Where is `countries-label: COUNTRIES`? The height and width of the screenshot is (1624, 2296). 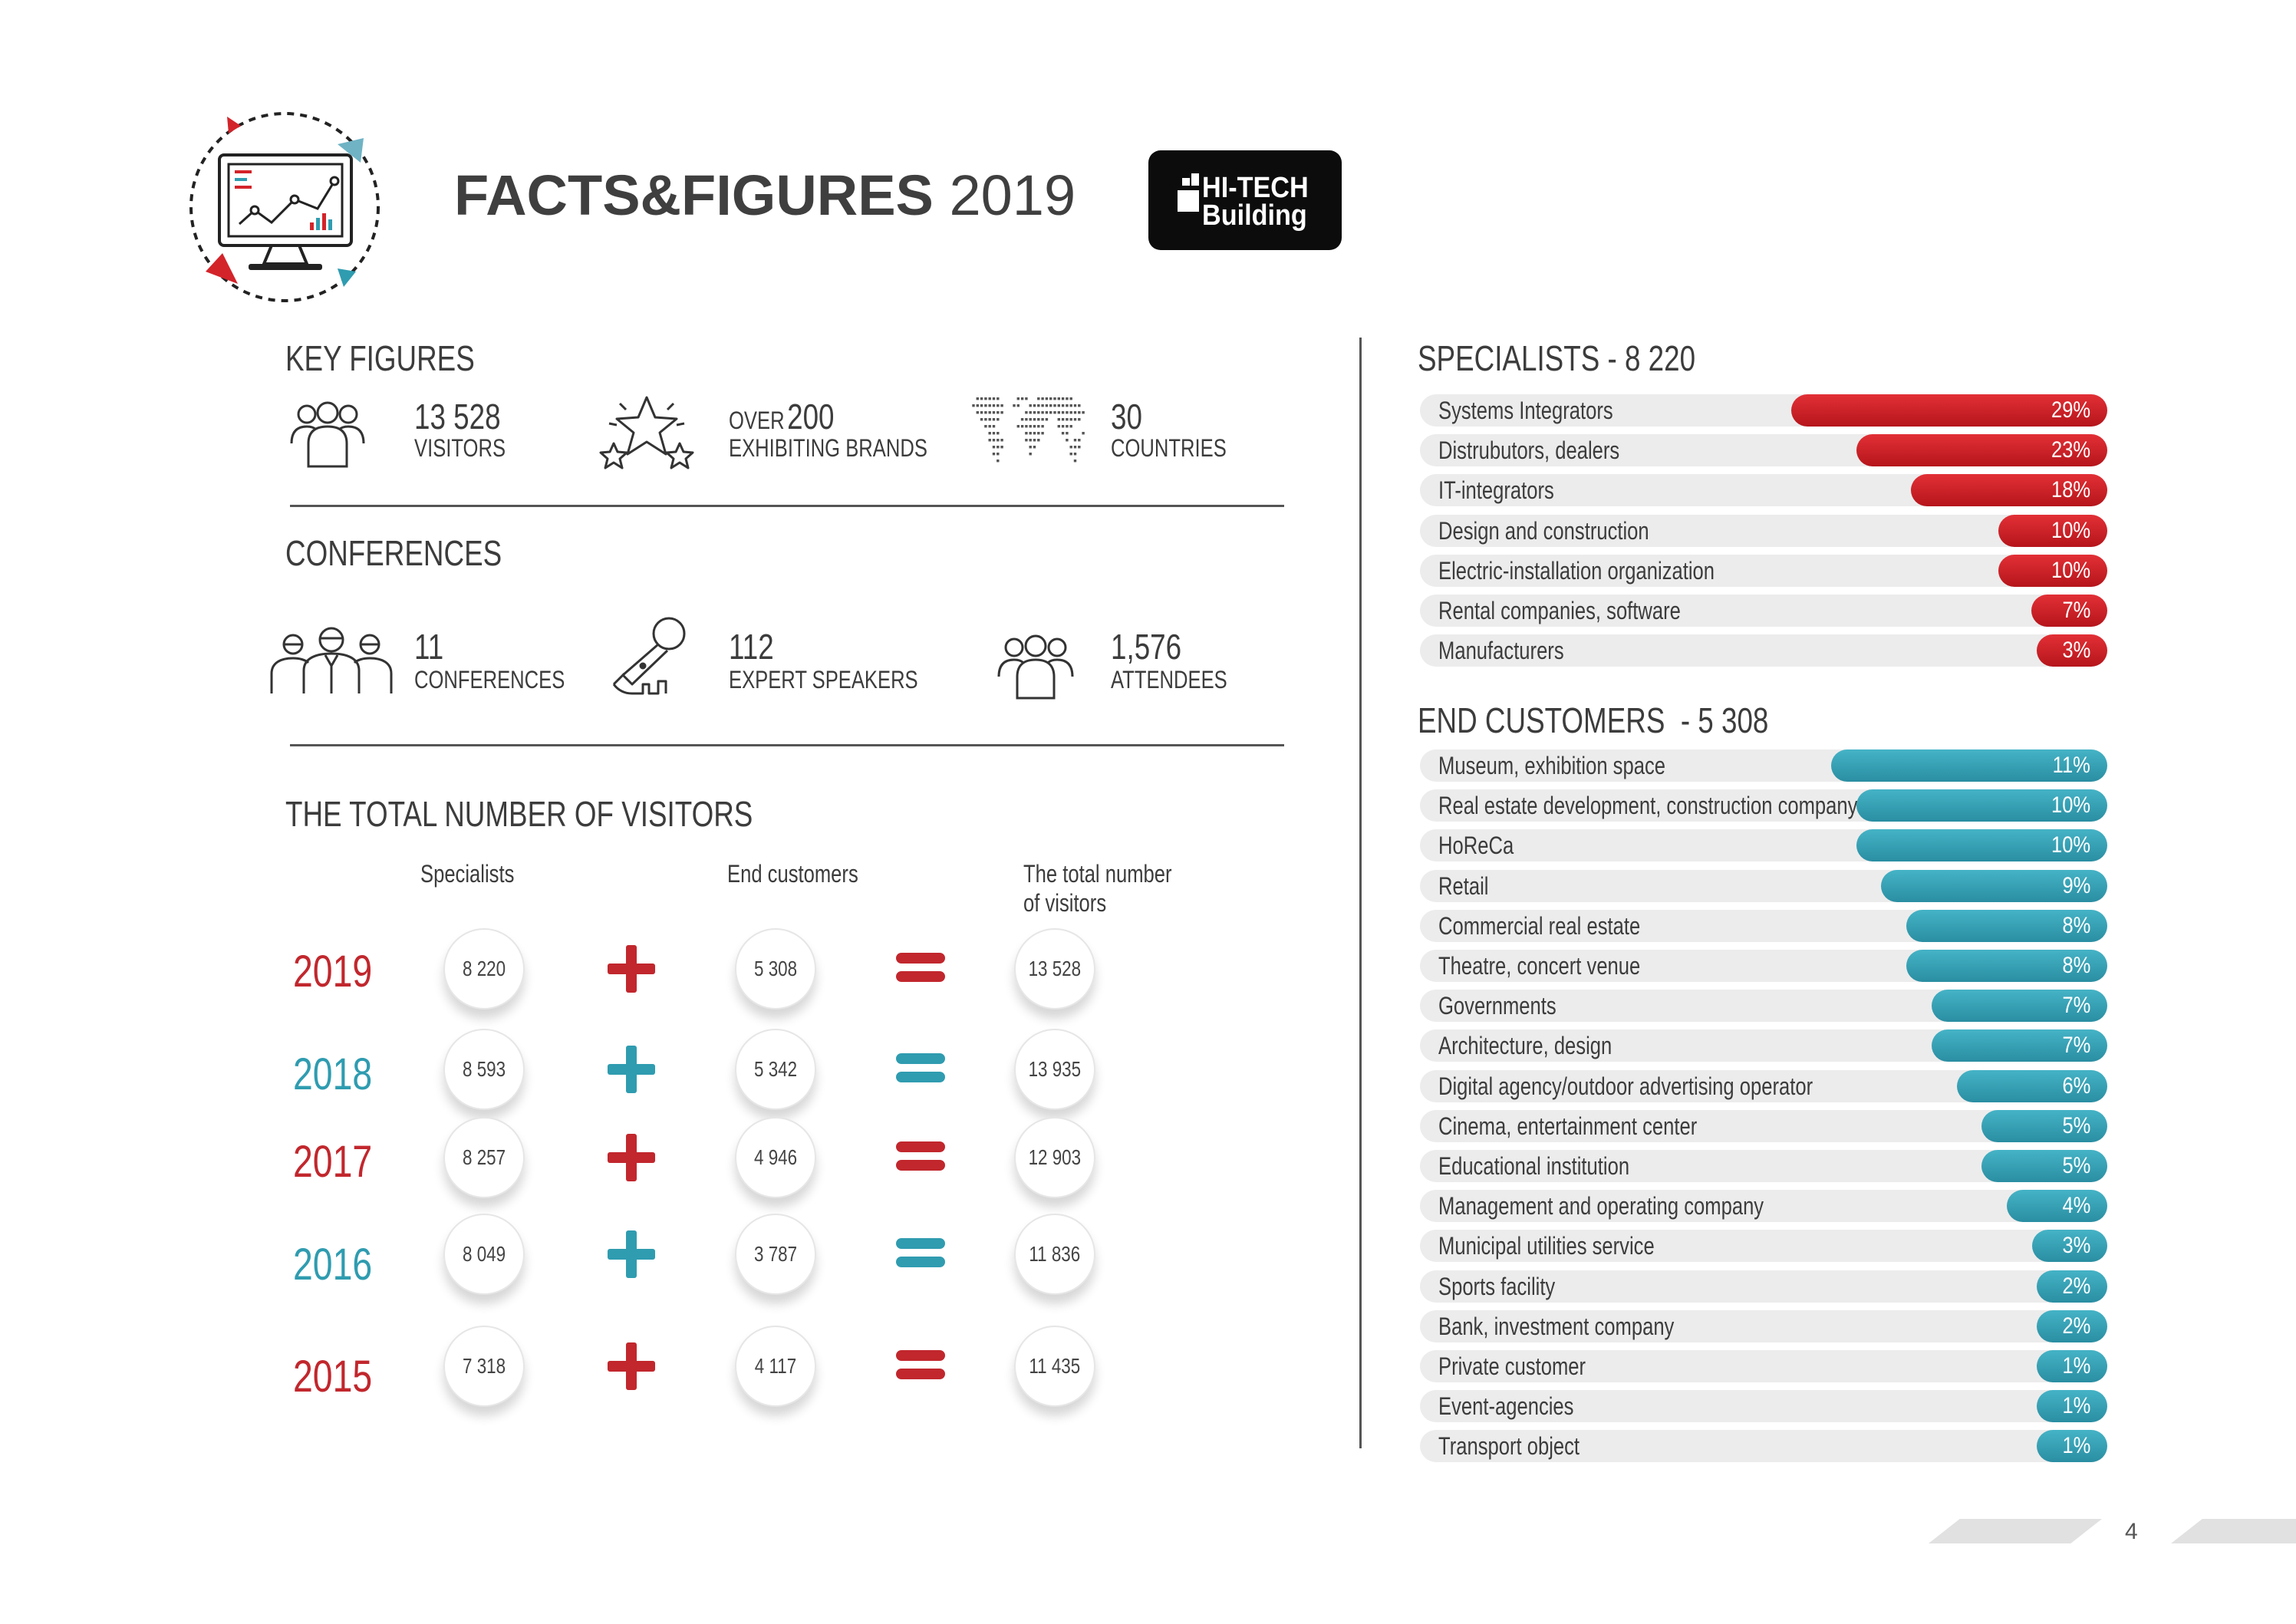
countries-label: COUNTRIES is located at coordinates (1169, 448).